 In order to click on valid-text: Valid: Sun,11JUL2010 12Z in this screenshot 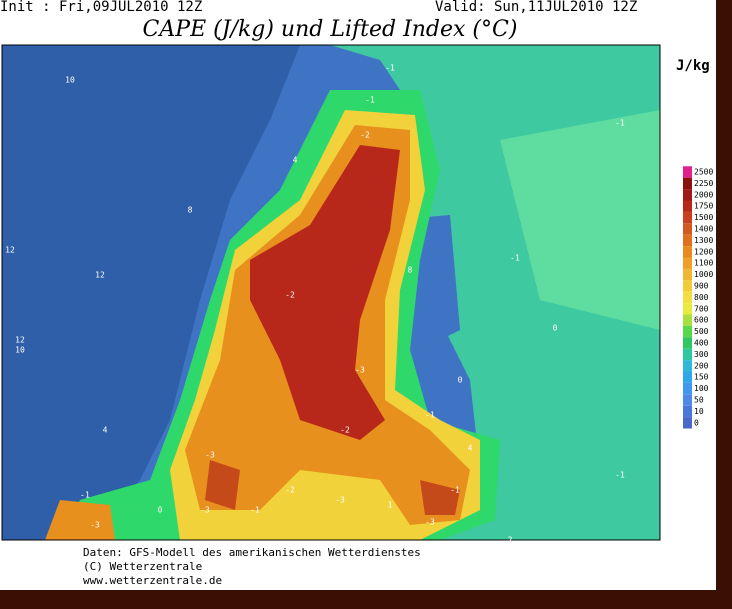, I will do `click(536, 7)`.